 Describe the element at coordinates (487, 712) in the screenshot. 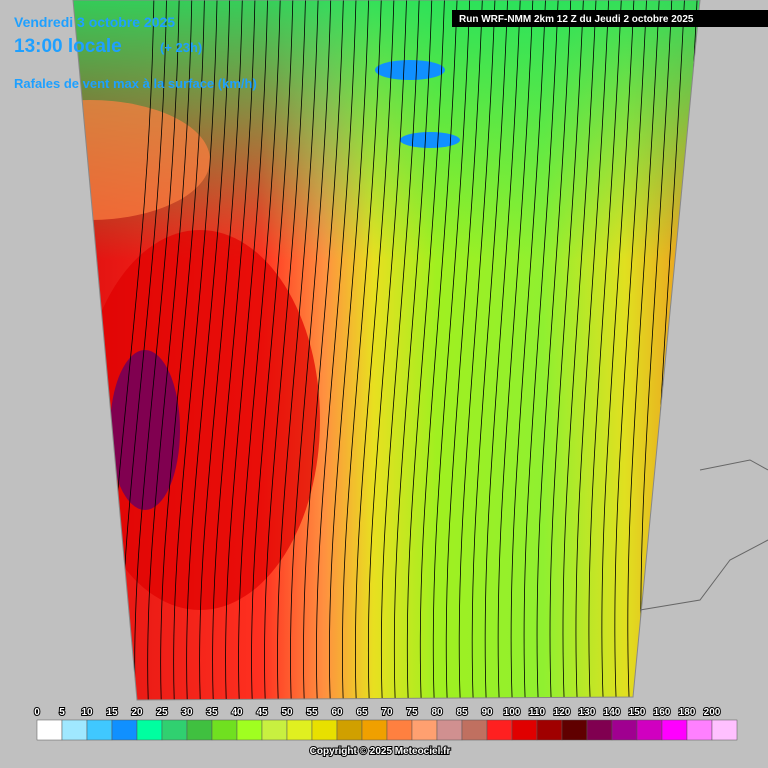

I see `legend-label: 90` at that location.